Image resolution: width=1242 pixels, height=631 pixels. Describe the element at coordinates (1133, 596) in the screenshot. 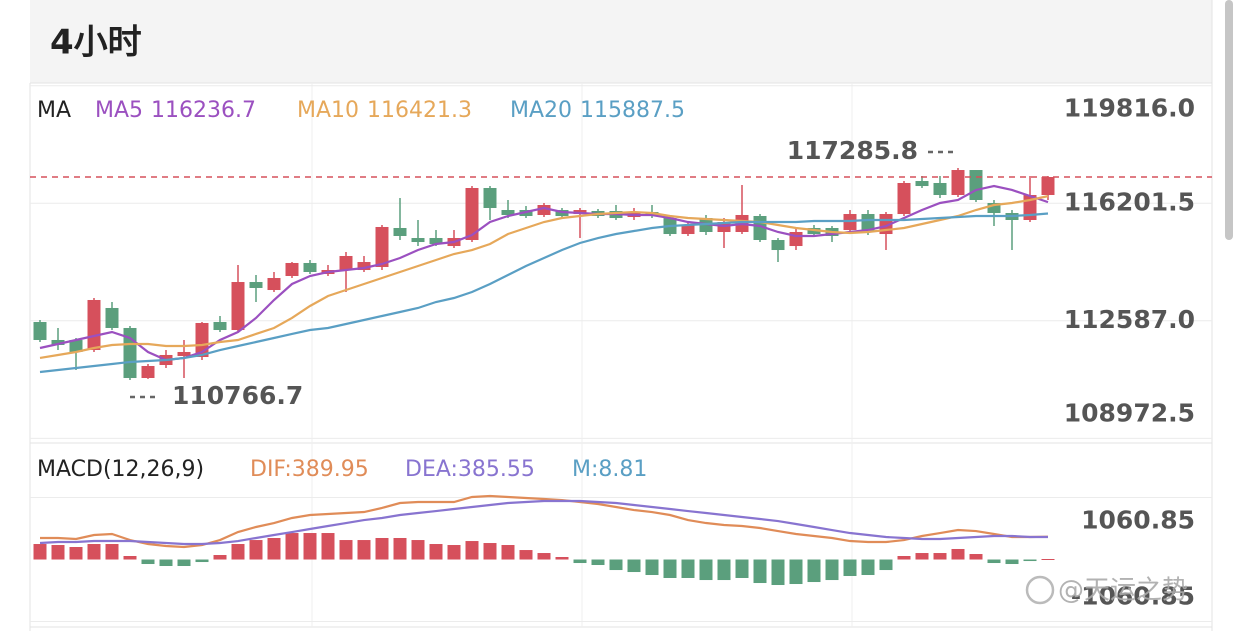

I see `y-tick-label: -1060.85` at that location.